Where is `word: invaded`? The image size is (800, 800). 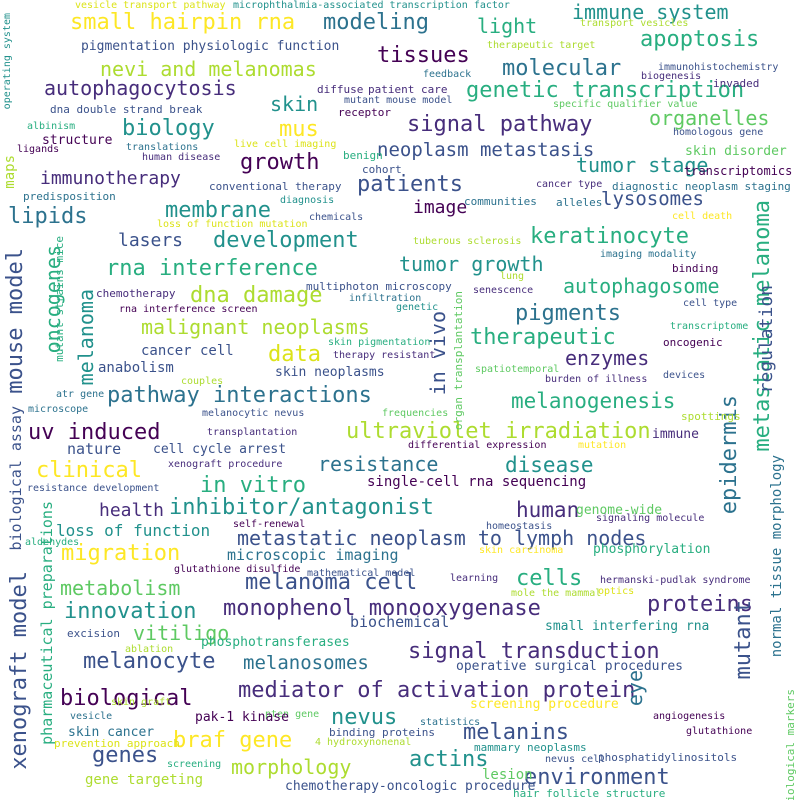 word: invaded is located at coordinates (736, 83).